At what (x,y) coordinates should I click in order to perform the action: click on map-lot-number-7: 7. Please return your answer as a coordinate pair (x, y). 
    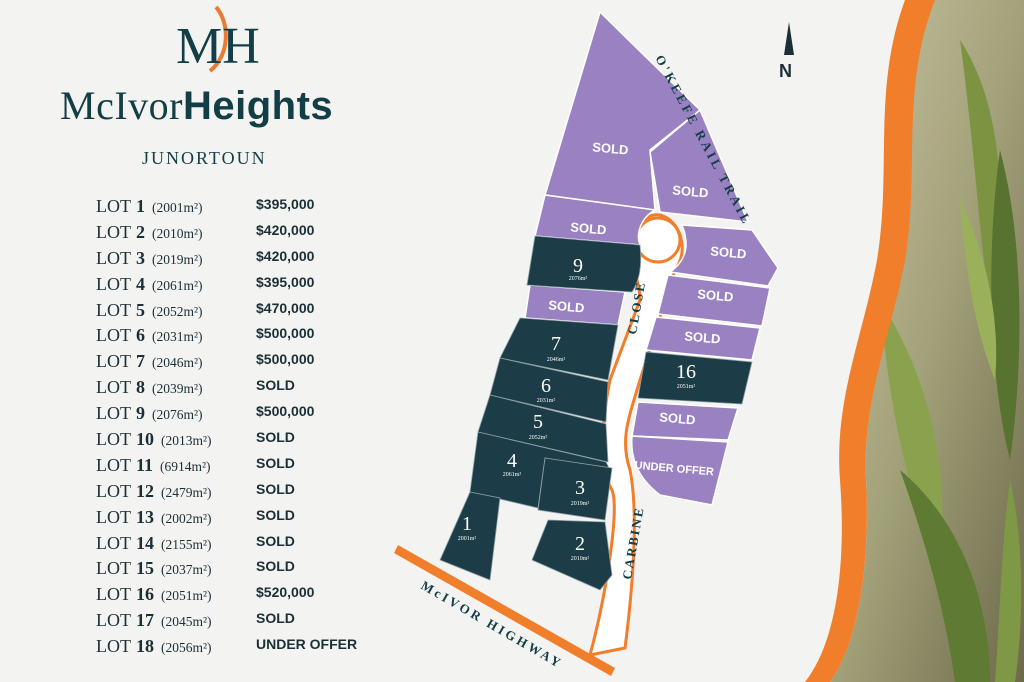
    Looking at the image, I should click on (556, 344).